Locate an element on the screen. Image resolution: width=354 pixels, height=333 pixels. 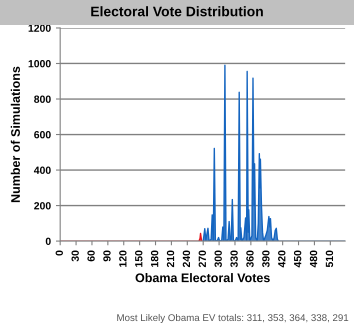
chart-title: Electoral Vote Distribution is located at coordinates (177, 11).